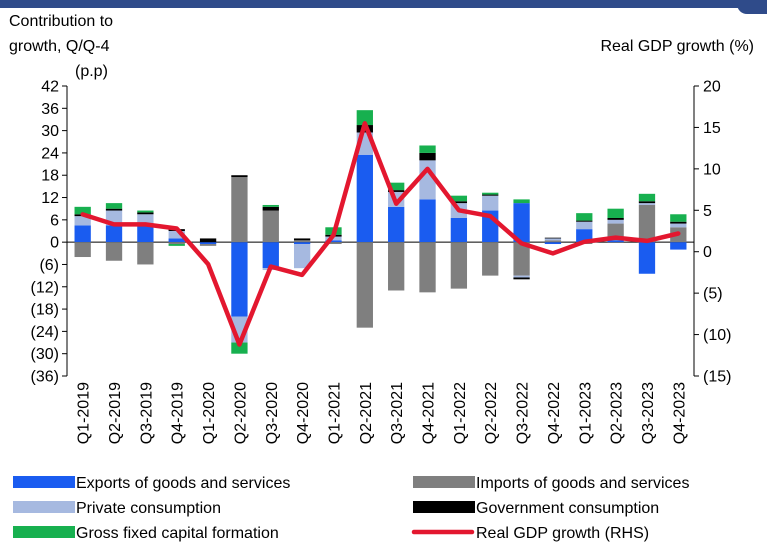 This screenshot has width=767, height=552. Describe the element at coordinates (562, 533) in the screenshot. I see `legend-label: Real GDP growth (RHS)` at that location.